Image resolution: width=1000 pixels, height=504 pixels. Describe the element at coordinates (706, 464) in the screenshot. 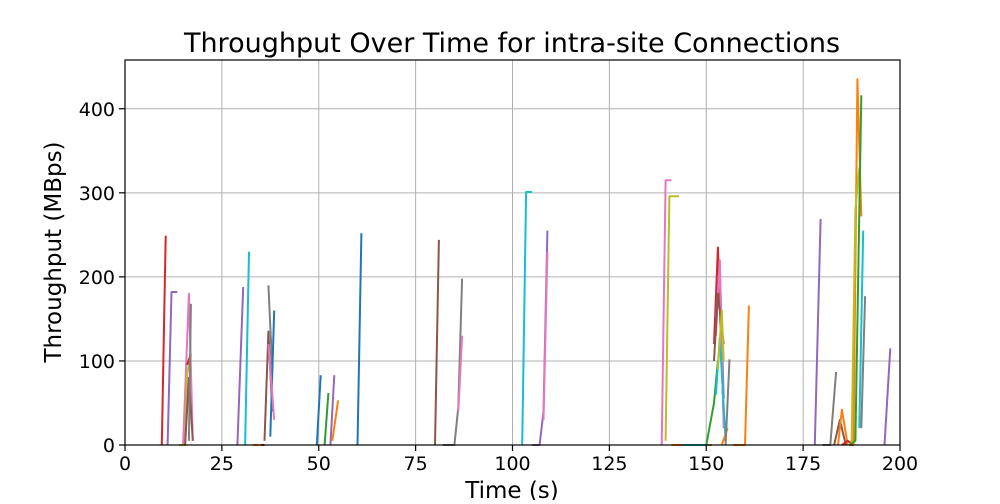

I see `x-tick-label: 150` at that location.